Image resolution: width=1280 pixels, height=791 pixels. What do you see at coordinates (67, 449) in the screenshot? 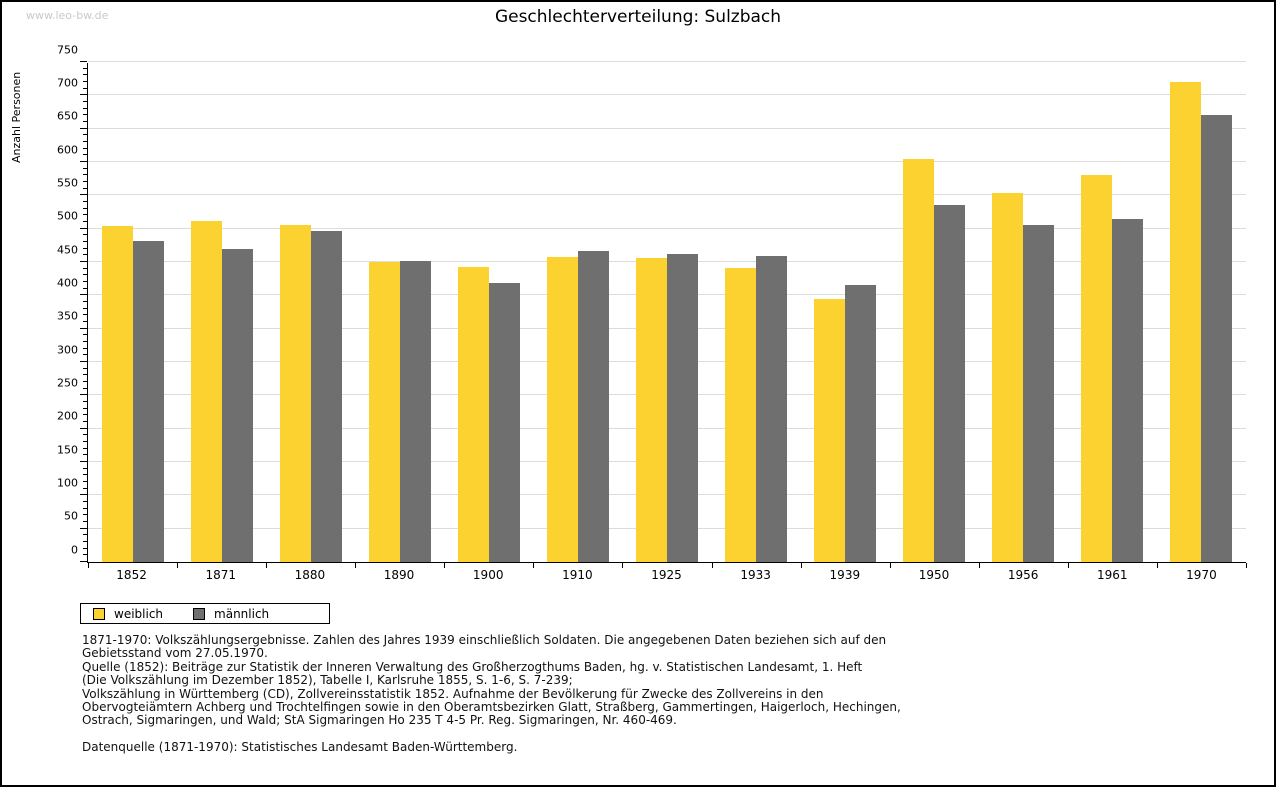
I see `y-tick-label: 150` at bounding box center [67, 449].